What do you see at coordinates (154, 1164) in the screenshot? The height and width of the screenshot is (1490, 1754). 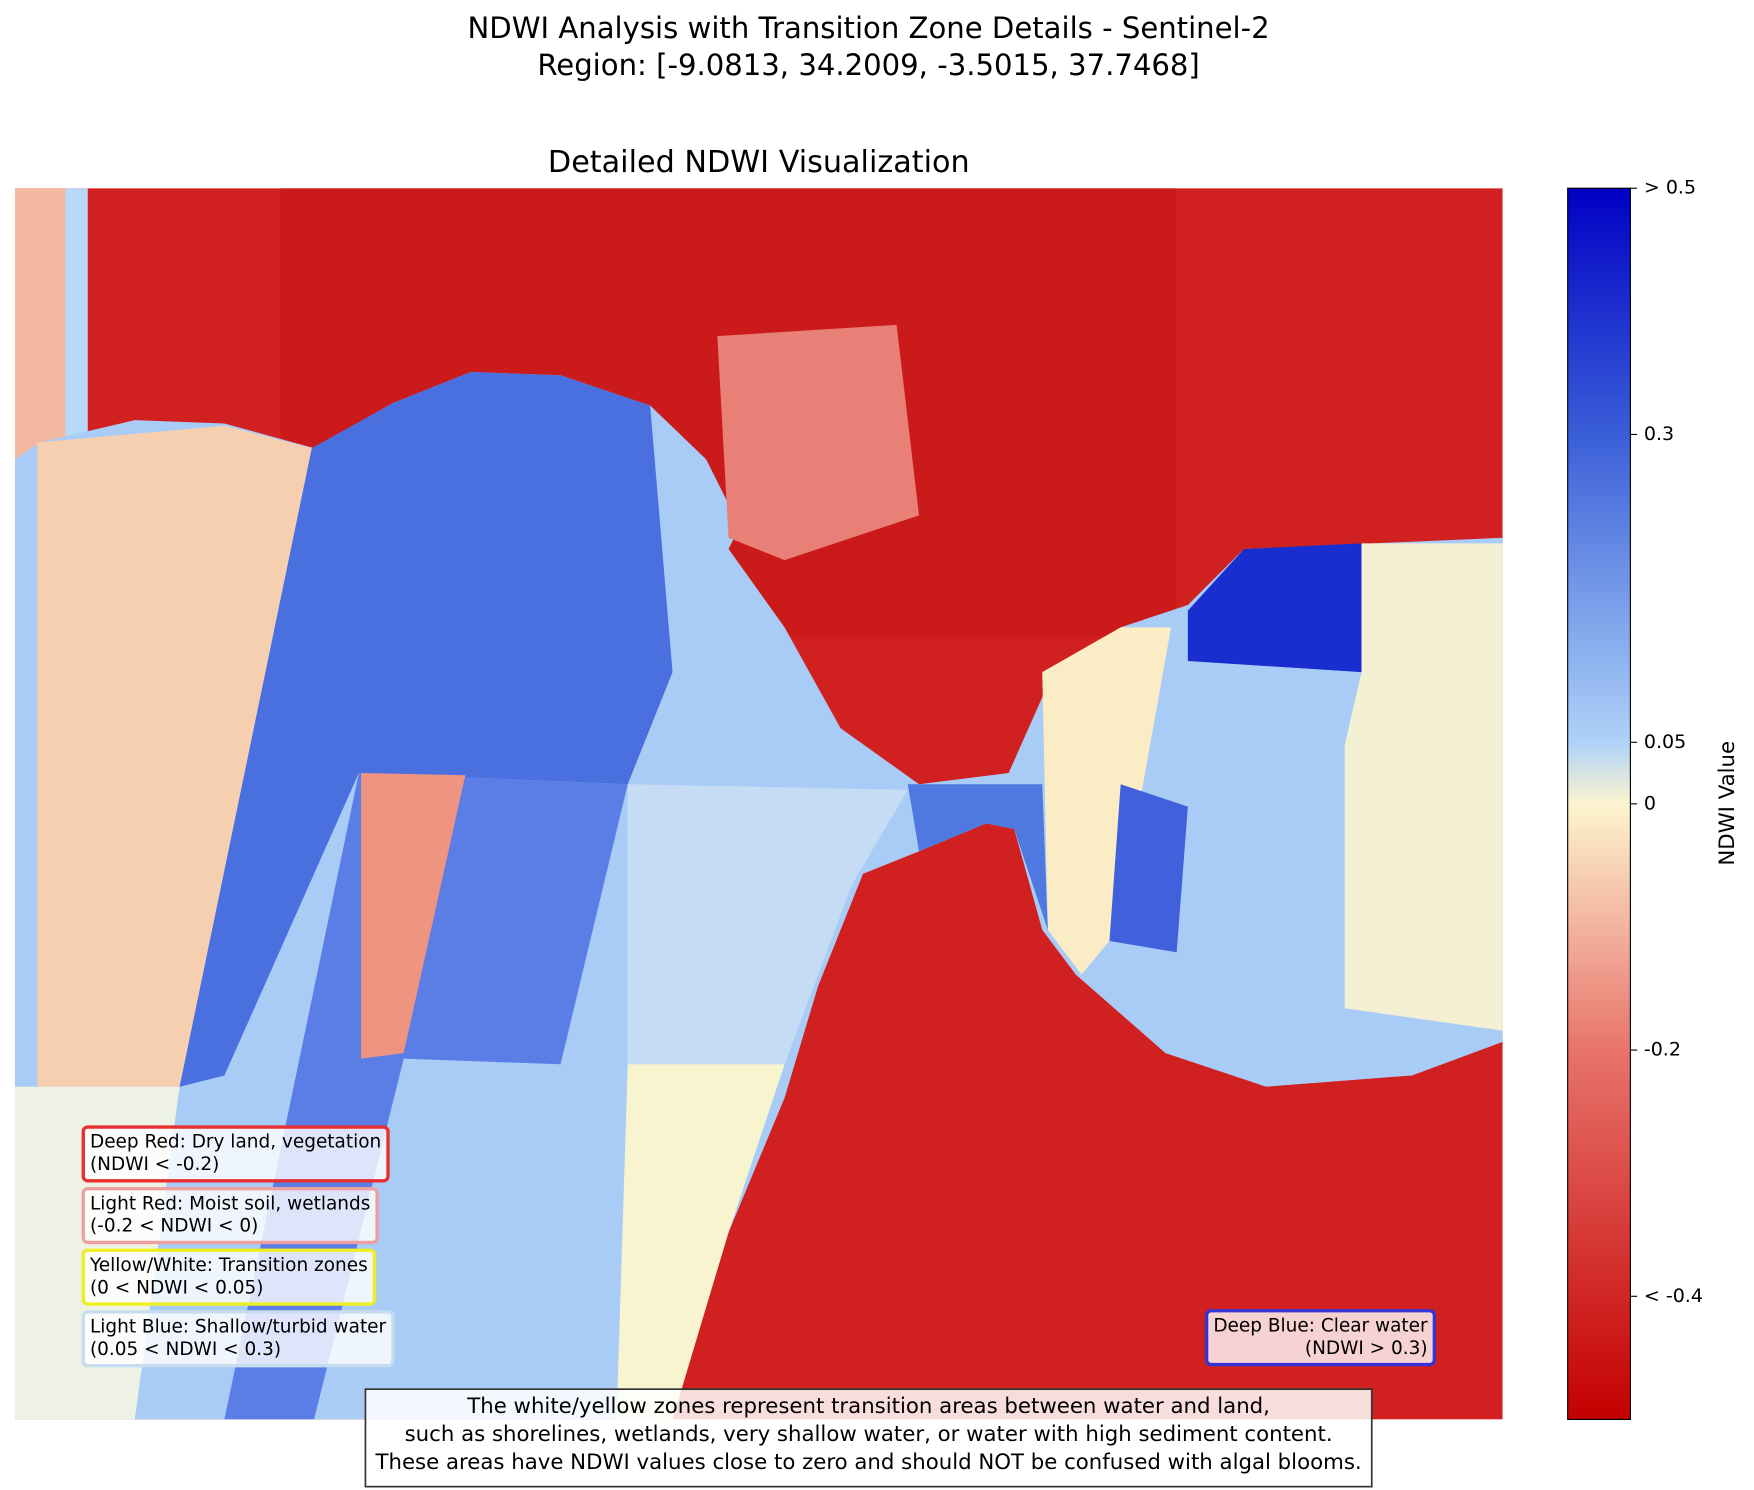 I see `legend-text: (NDWI < -0.2)` at bounding box center [154, 1164].